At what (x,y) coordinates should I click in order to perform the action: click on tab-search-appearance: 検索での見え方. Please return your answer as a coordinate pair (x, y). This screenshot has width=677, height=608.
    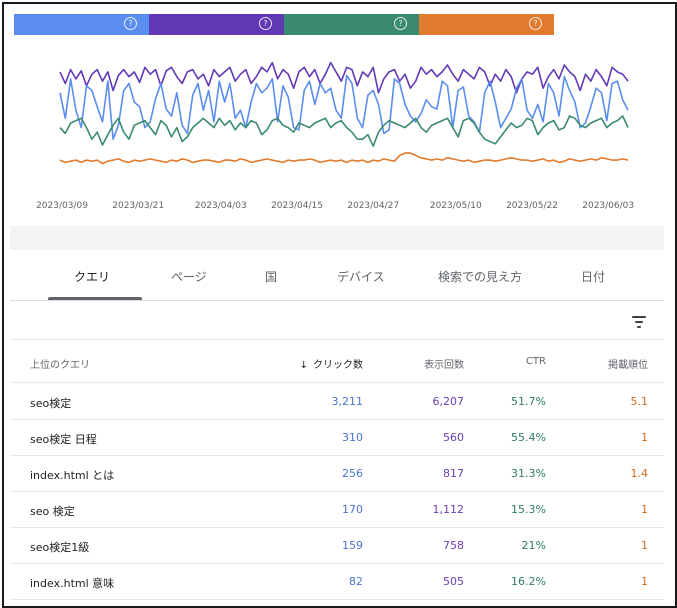
    Looking at the image, I should click on (480, 277).